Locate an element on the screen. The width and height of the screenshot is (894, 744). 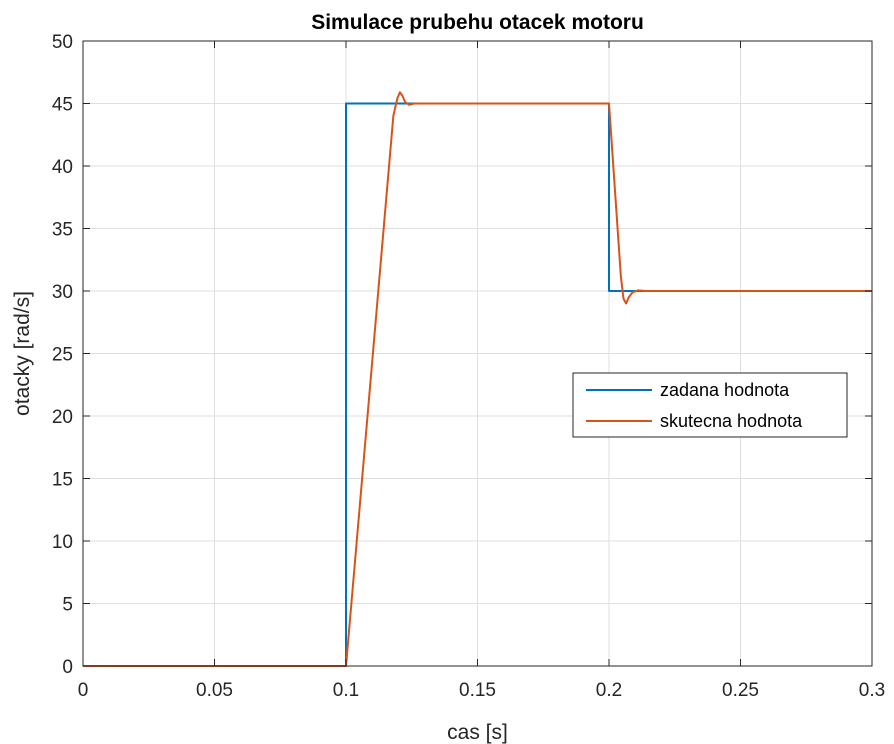
legend-label-skutecna-hodnota: skutecna hodnota is located at coordinates (731, 421).